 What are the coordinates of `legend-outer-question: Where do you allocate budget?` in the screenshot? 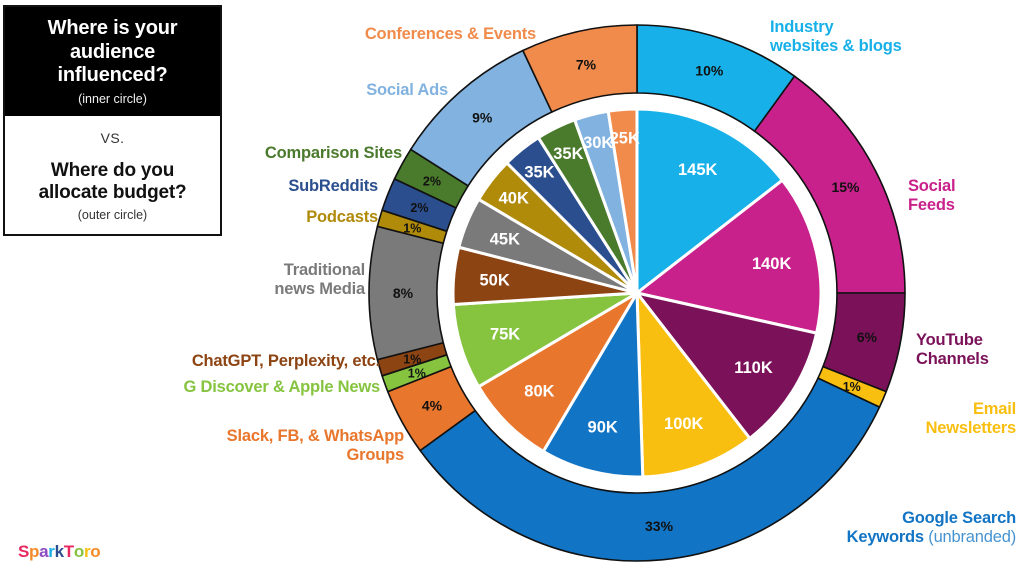 It's located at (112, 181).